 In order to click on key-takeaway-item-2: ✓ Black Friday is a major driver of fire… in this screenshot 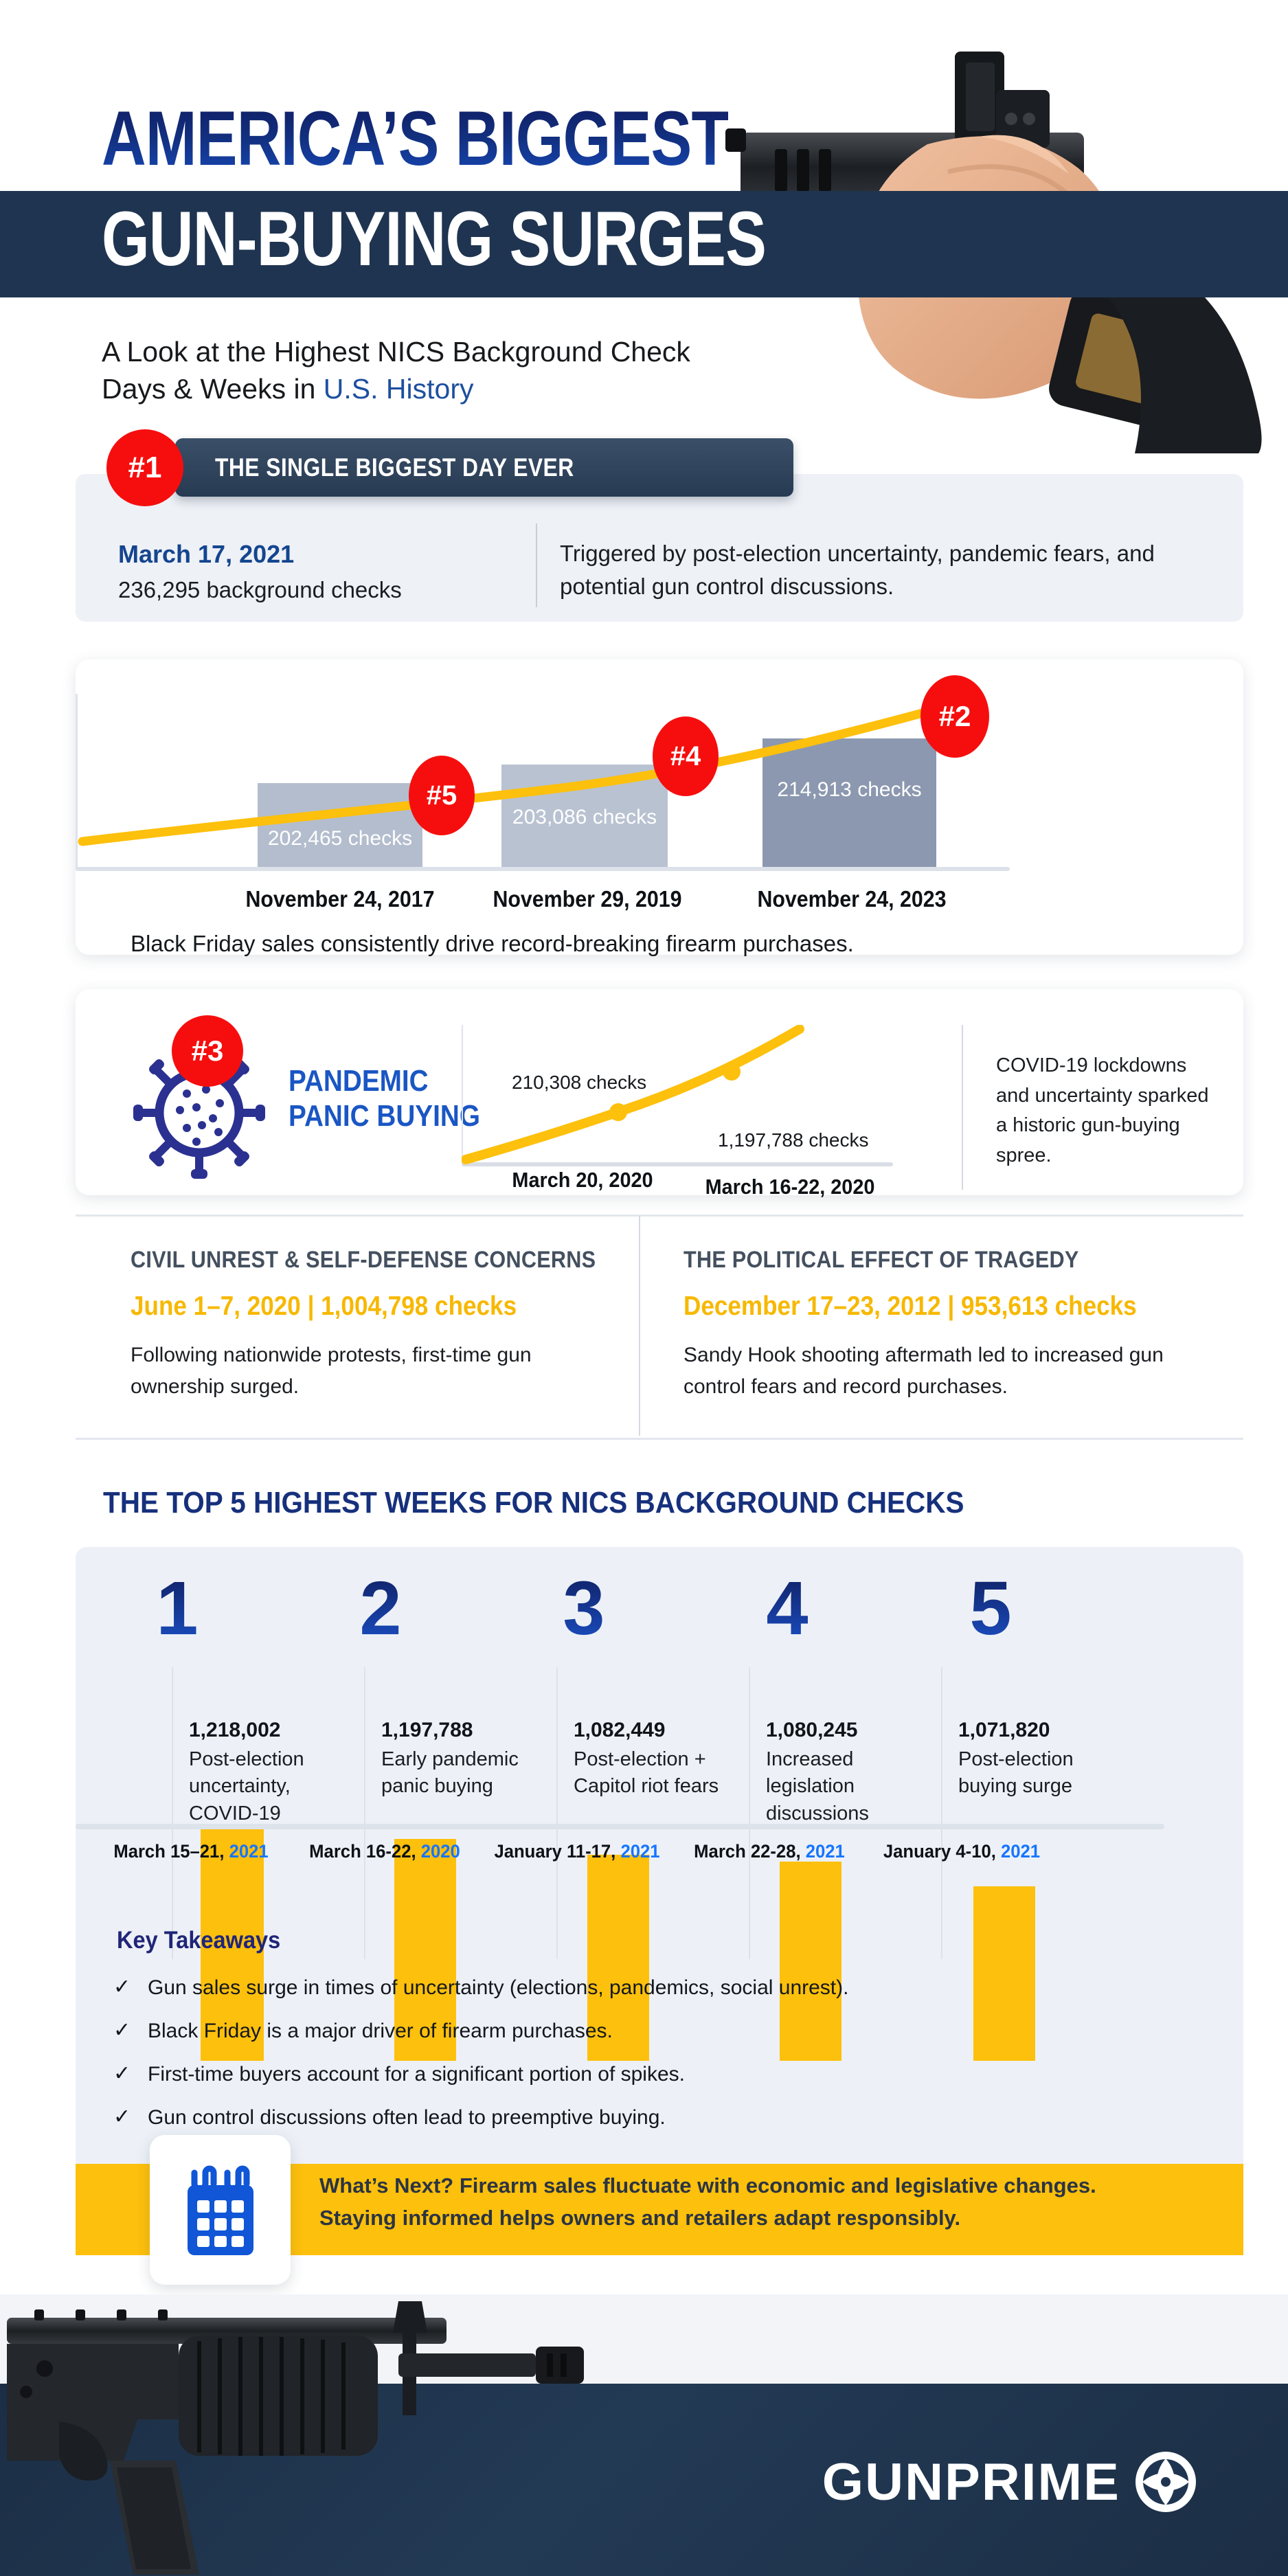, I will do `click(611, 2031)`.